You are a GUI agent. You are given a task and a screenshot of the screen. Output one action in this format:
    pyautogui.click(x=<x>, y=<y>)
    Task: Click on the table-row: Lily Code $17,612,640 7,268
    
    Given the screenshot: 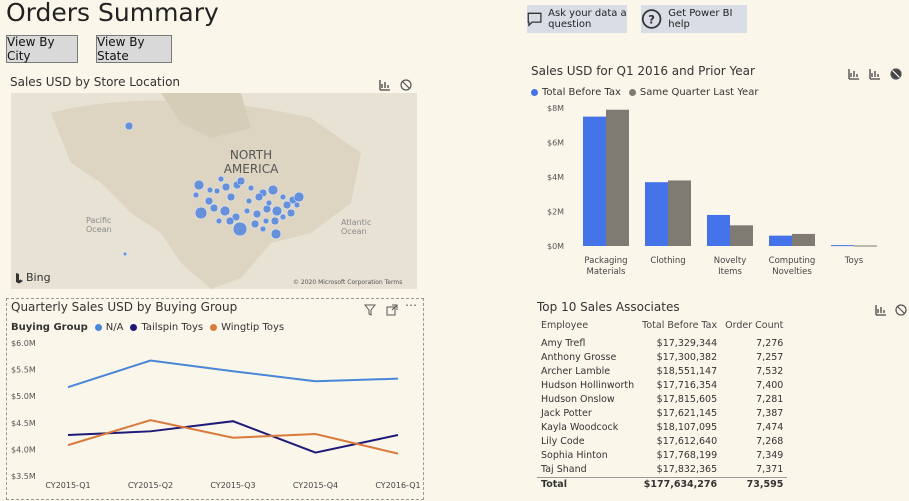 What is the action you would take?
    pyautogui.click(x=662, y=442)
    